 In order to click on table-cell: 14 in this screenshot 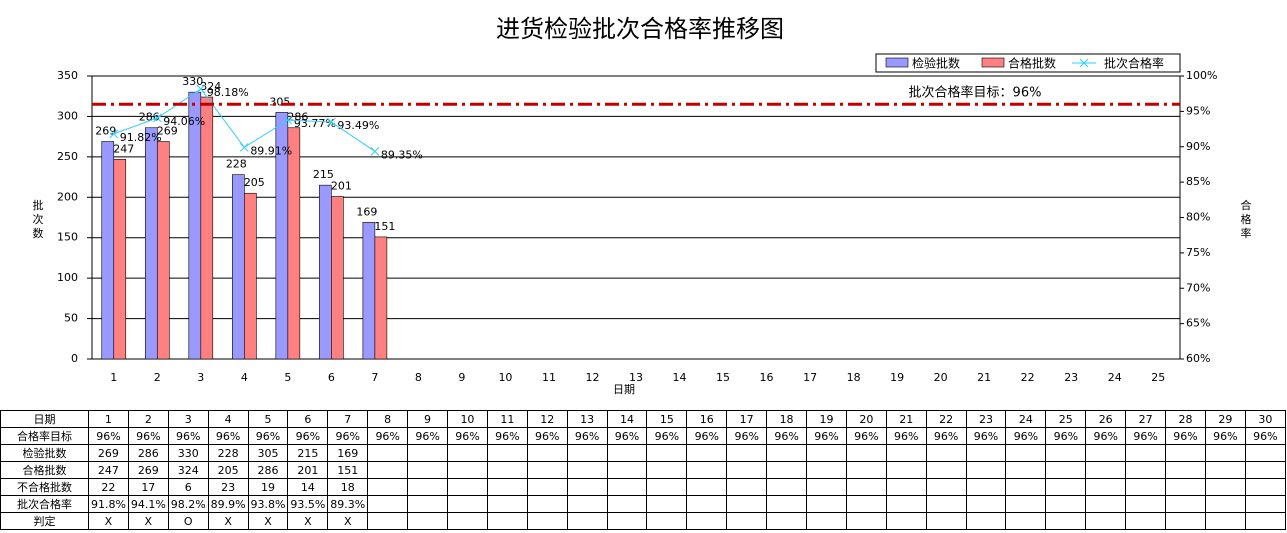, I will do `click(627, 419)`.